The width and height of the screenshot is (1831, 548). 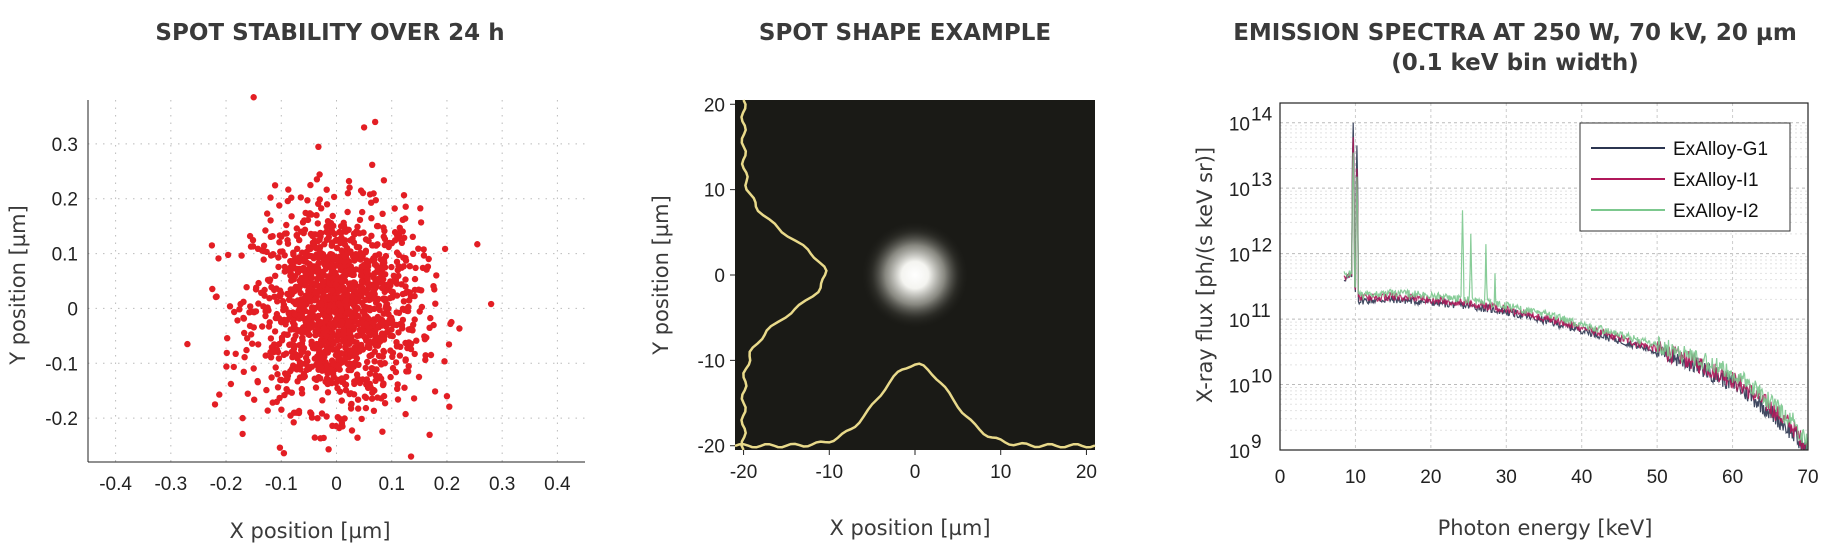 I want to click on y-tick-label: -0.2, so click(x=61, y=419).